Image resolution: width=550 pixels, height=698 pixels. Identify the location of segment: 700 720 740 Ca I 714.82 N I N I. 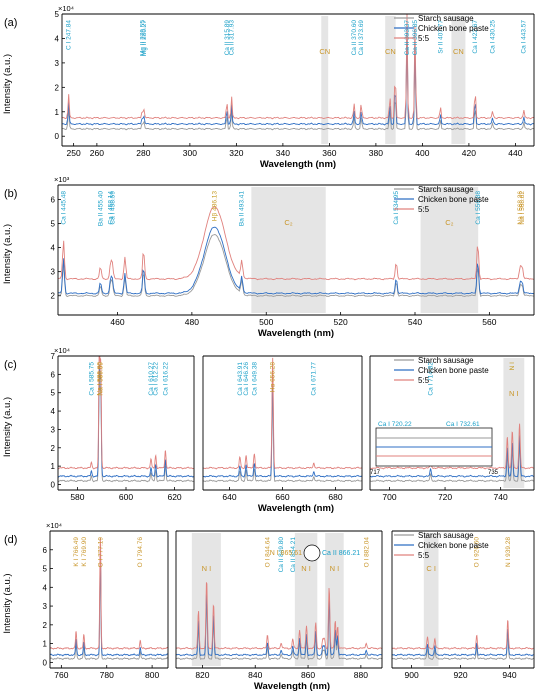
(452, 428).